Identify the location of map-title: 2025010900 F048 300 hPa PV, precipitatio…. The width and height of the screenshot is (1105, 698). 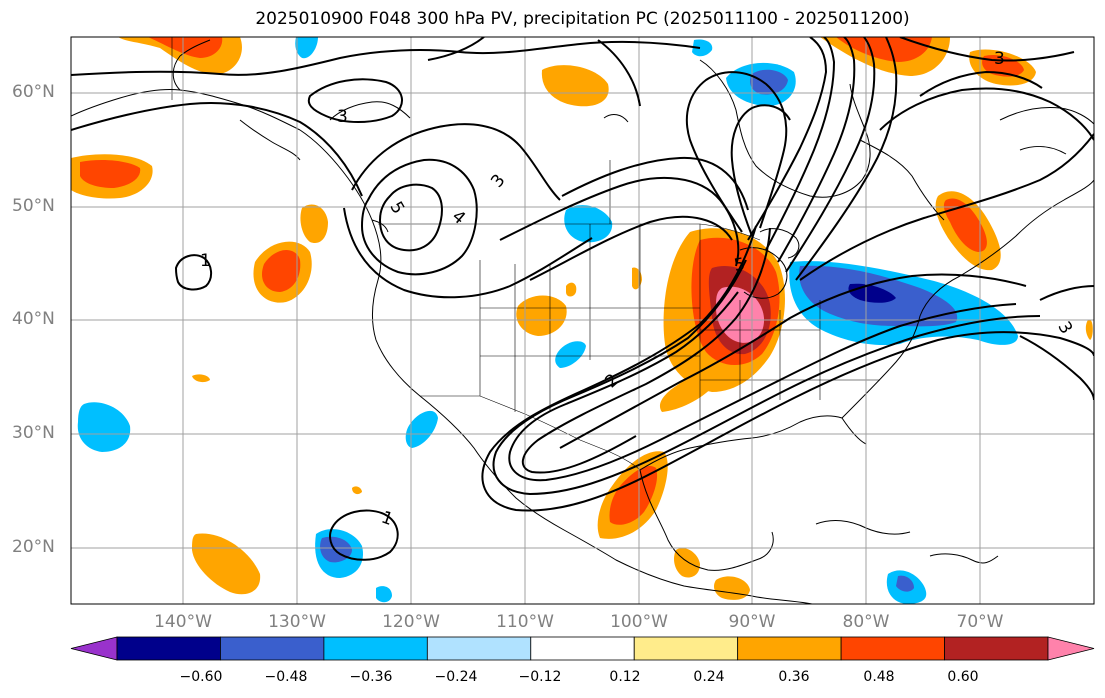
(582, 19).